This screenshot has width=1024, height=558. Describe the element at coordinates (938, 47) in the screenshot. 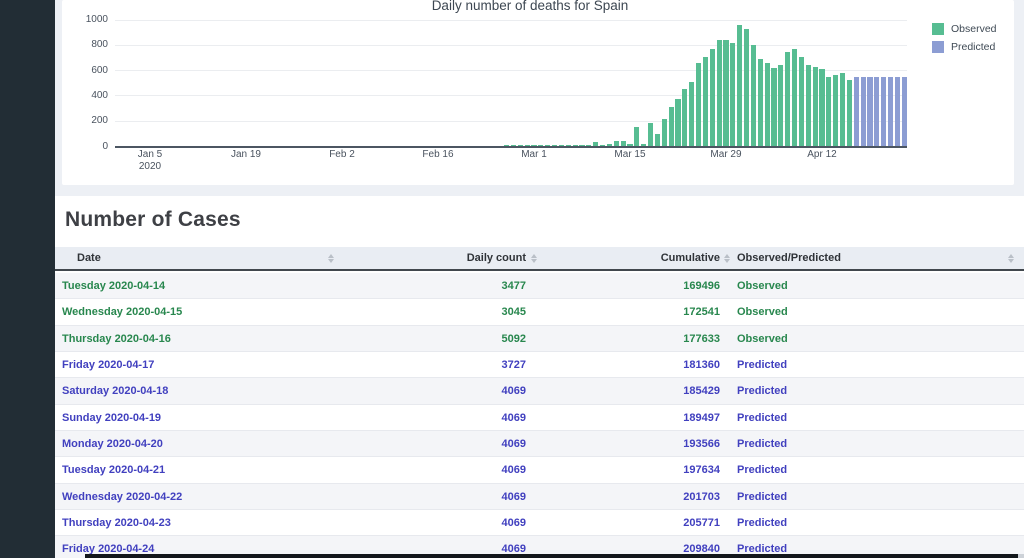

I see `predicted-swatch-icon` at that location.